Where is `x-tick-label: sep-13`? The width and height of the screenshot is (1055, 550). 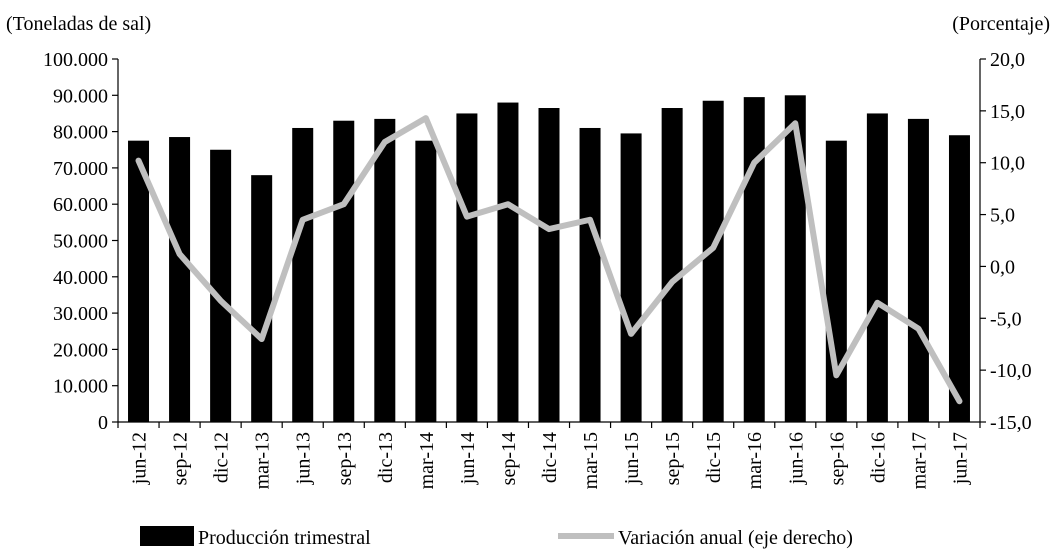 x-tick-label: sep-13 is located at coordinates (345, 458).